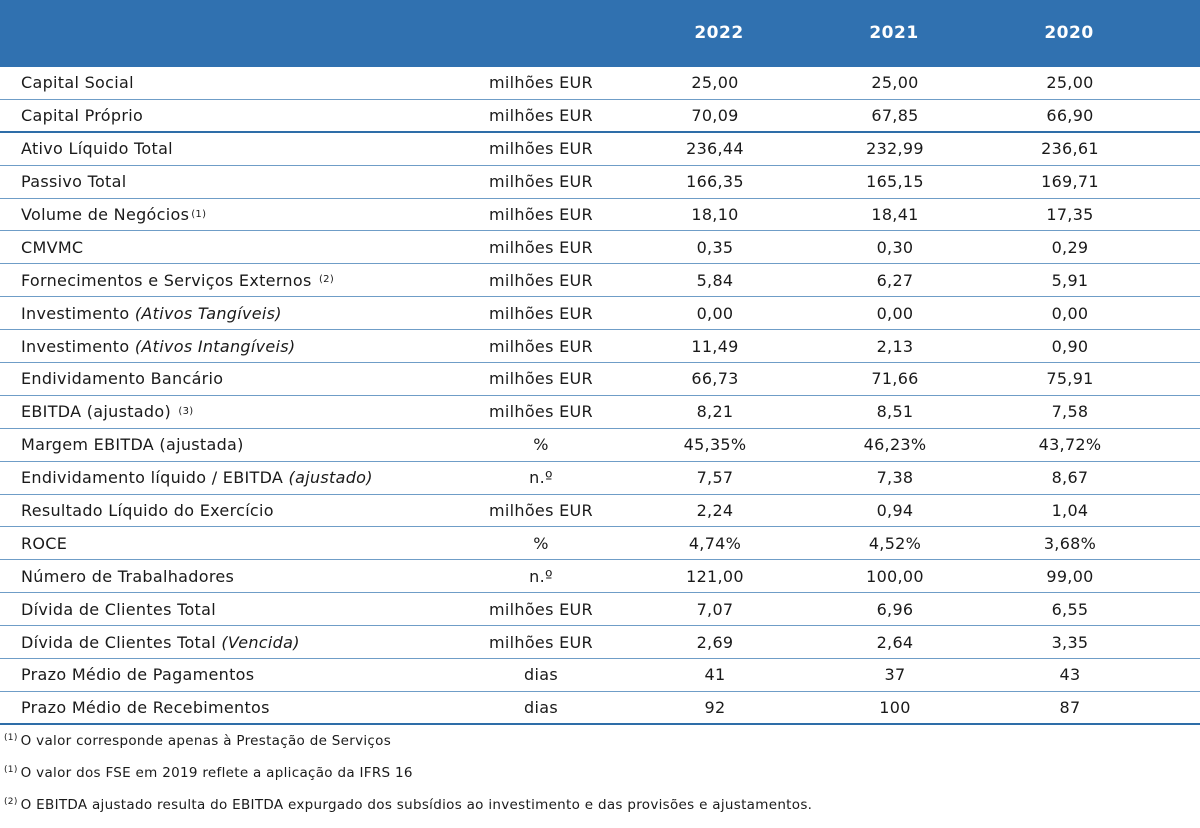  What do you see at coordinates (895, 445) in the screenshot?
I see `value-2021: 46,23%` at bounding box center [895, 445].